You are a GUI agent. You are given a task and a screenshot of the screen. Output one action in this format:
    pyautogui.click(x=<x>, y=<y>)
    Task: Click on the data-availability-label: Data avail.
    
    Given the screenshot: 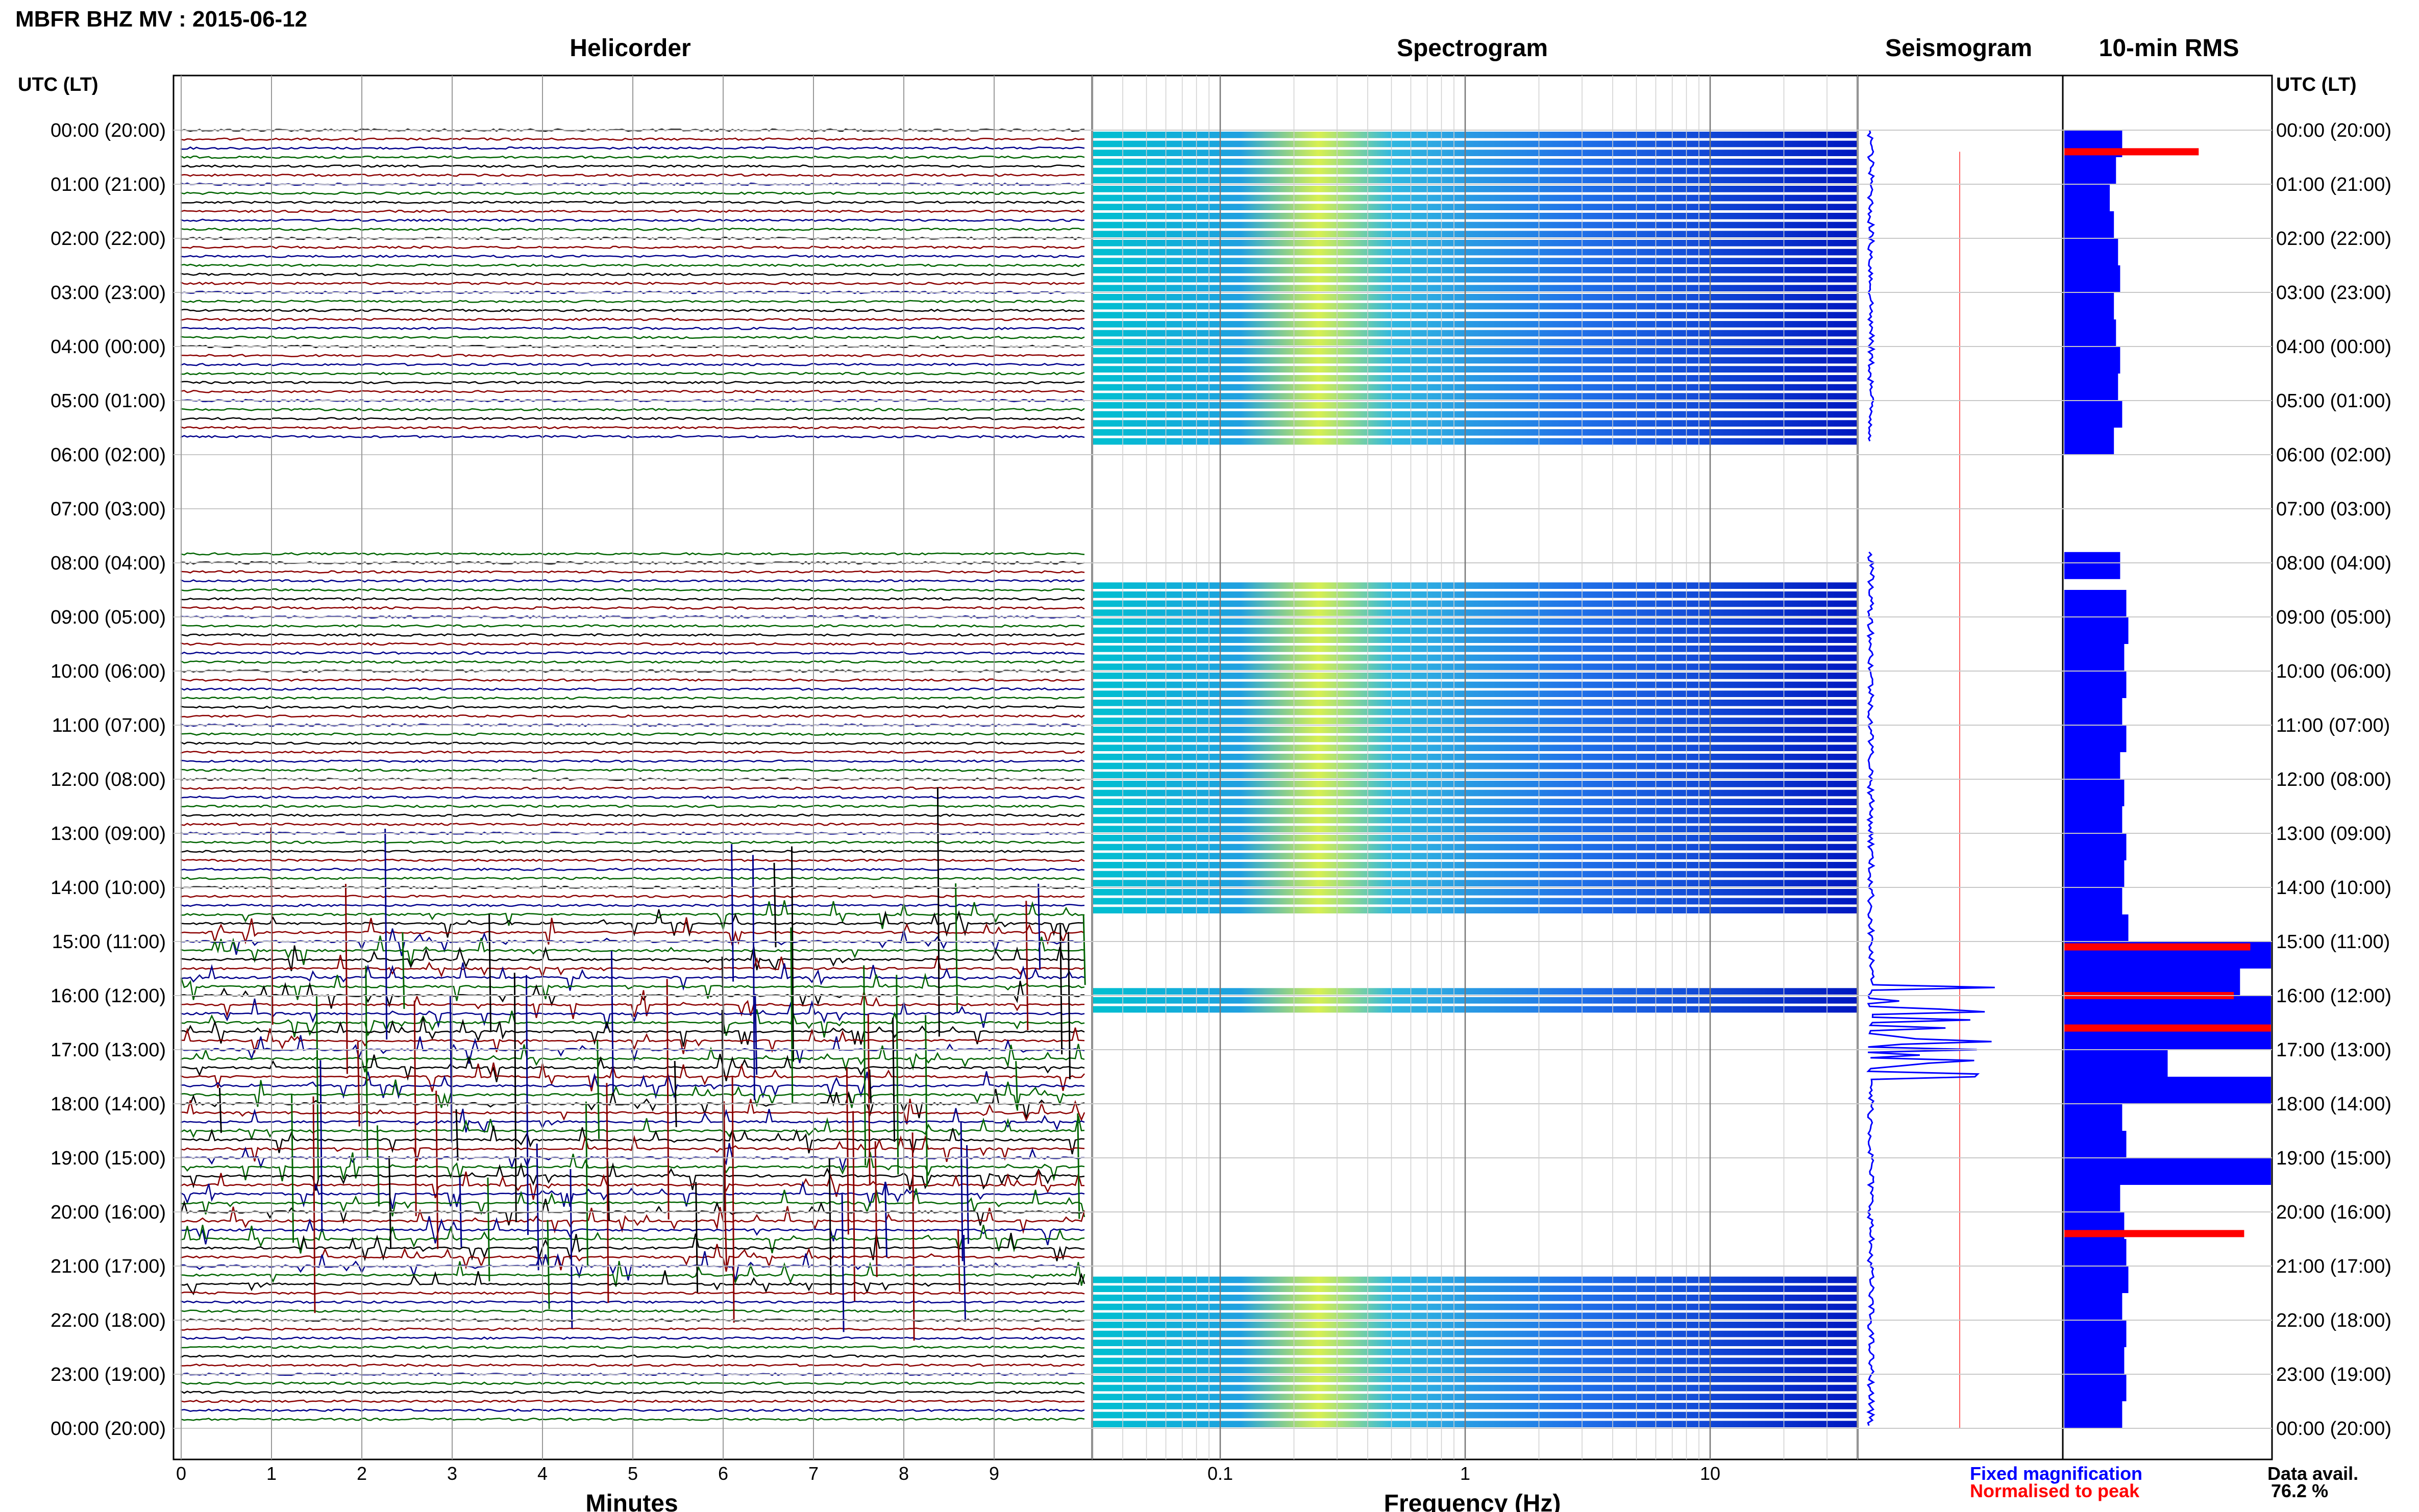 What is the action you would take?
    pyautogui.click(x=2312, y=1473)
    